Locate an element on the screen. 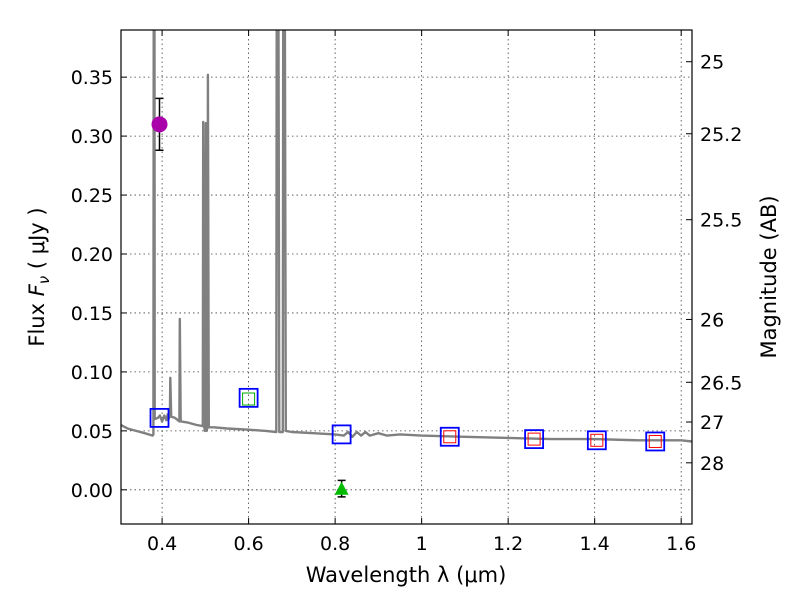 Image resolution: width=800 pixels, height=600 pixels. right-axis-label: Magnitude (AB) is located at coordinates (769, 276).